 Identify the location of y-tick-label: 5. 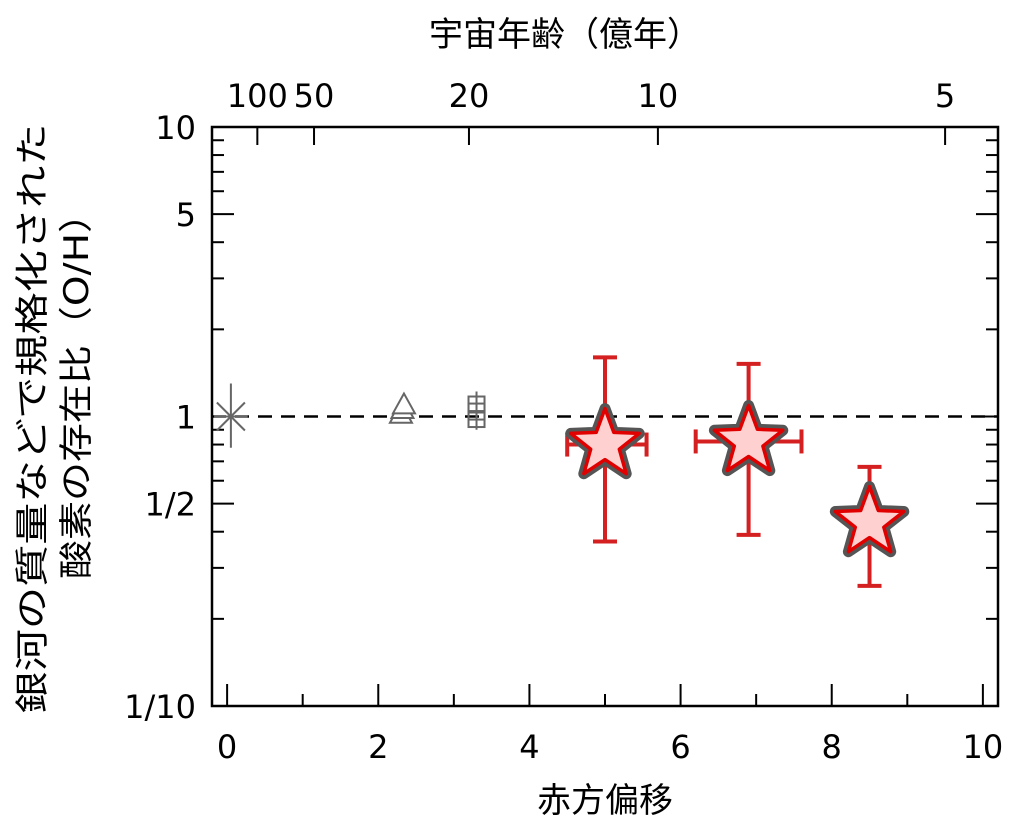
(186, 215).